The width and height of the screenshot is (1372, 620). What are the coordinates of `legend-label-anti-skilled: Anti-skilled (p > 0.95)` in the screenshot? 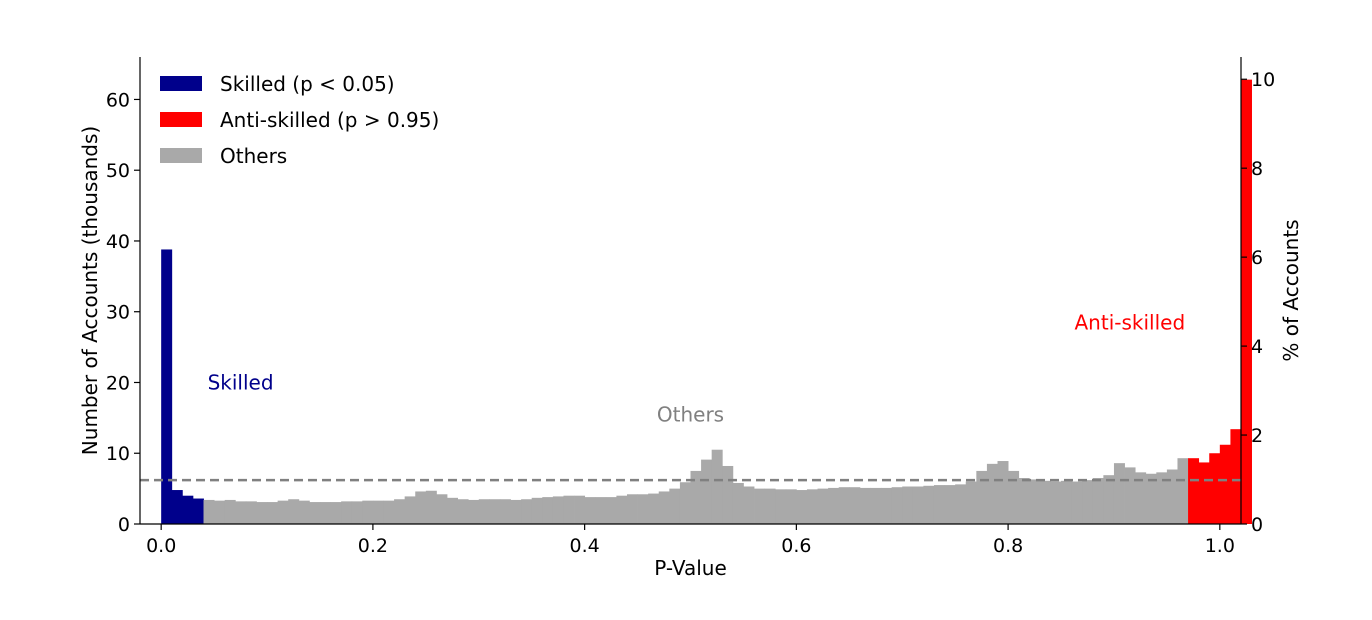 It's located at (329, 120).